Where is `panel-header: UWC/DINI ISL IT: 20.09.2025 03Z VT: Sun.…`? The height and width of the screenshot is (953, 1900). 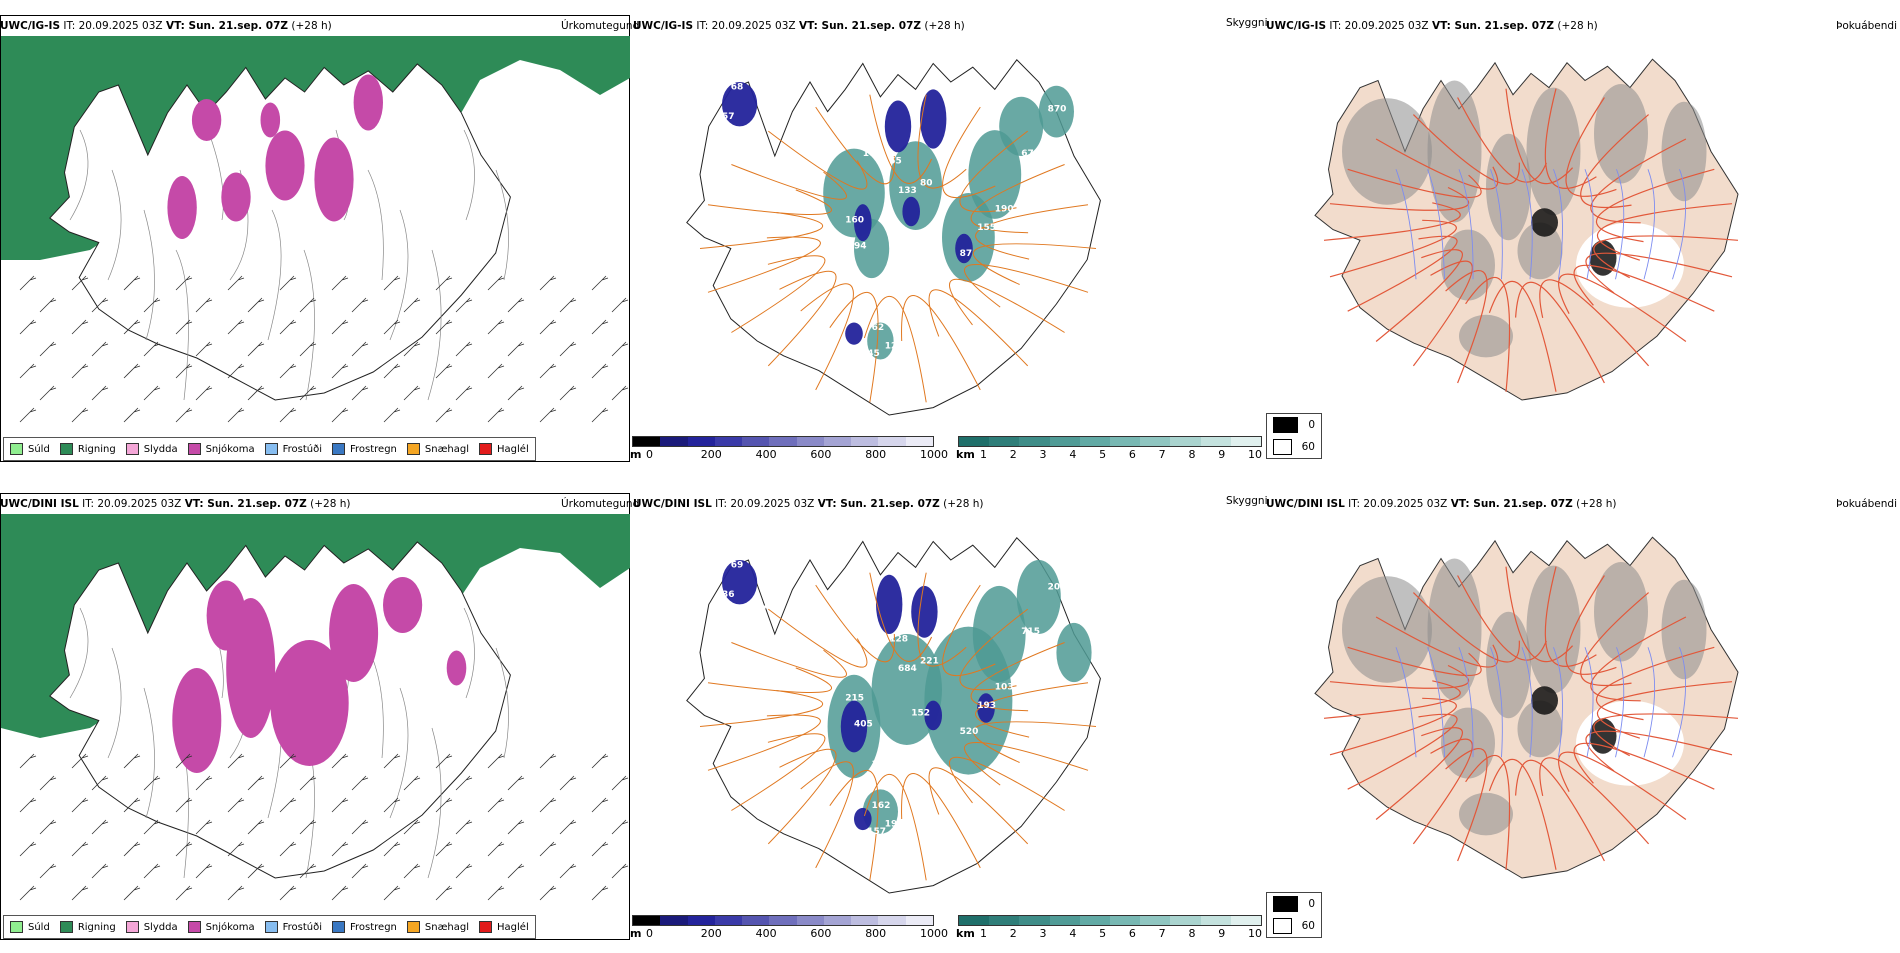 panel-header: UWC/DINI ISL IT: 20.09.2025 03Z VT: Sun.… is located at coordinates (808, 504).